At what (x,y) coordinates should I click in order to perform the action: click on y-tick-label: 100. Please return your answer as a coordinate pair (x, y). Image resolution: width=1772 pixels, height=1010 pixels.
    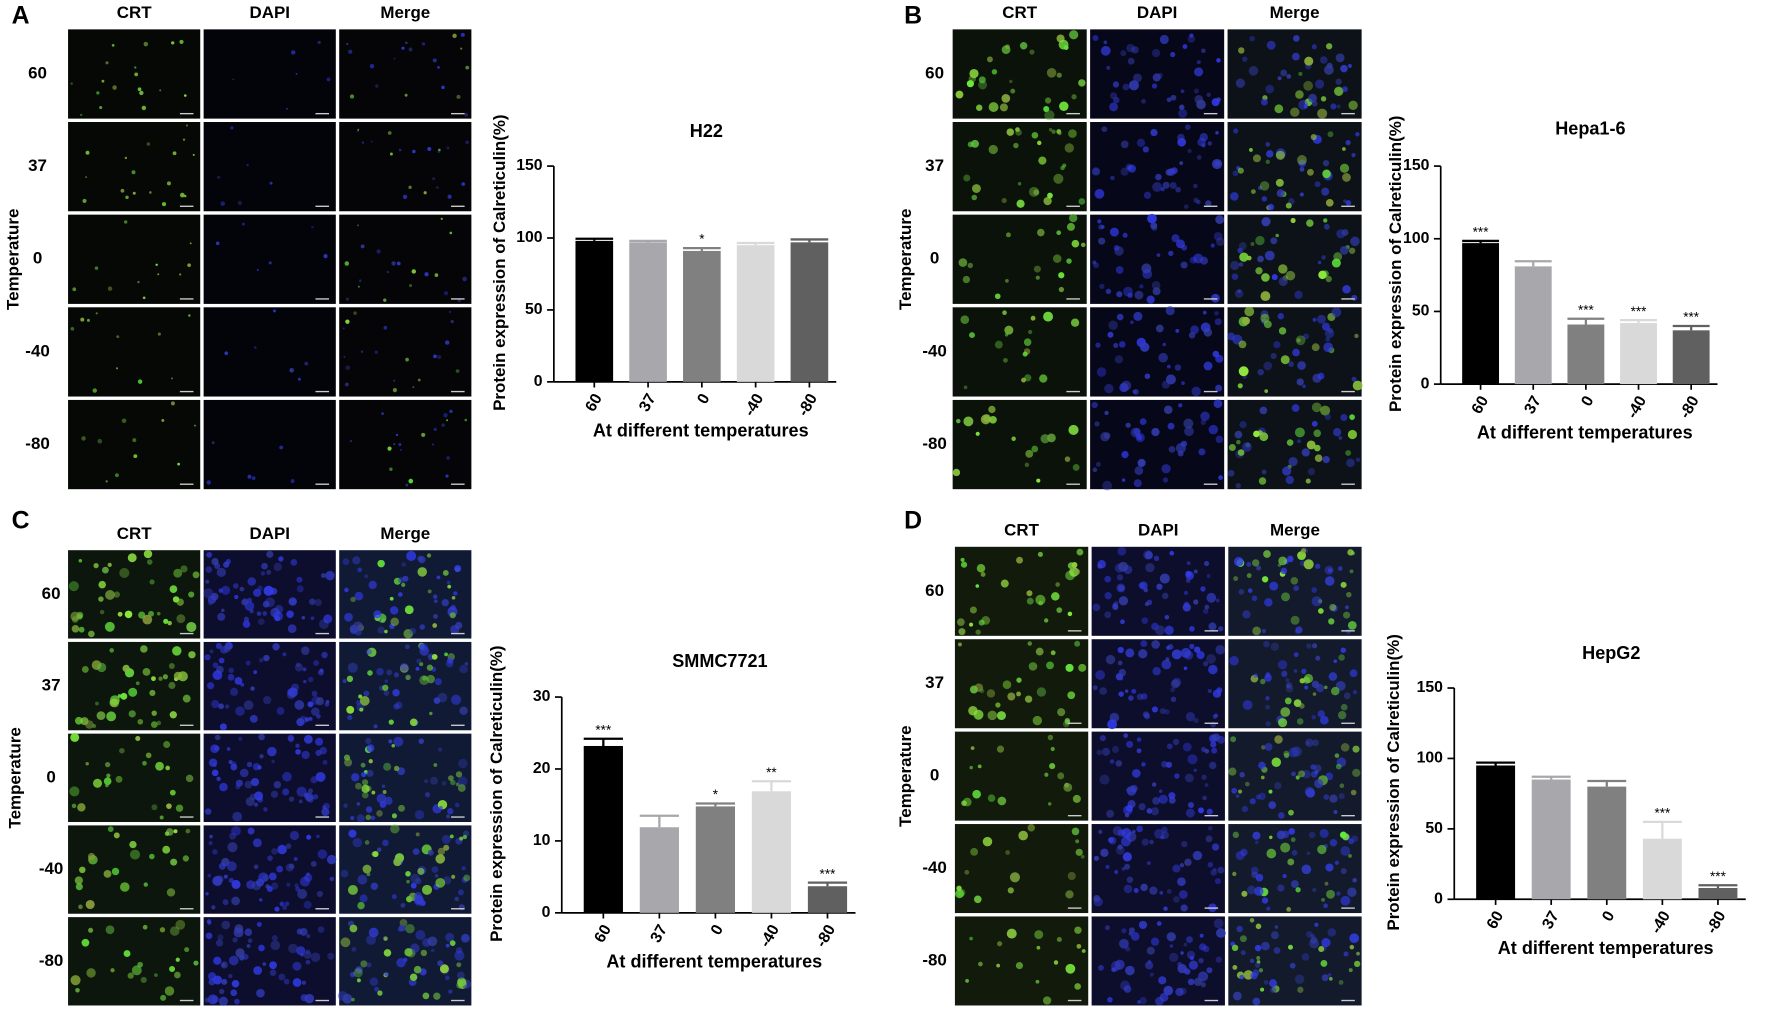
    Looking at the image, I should click on (1430, 758).